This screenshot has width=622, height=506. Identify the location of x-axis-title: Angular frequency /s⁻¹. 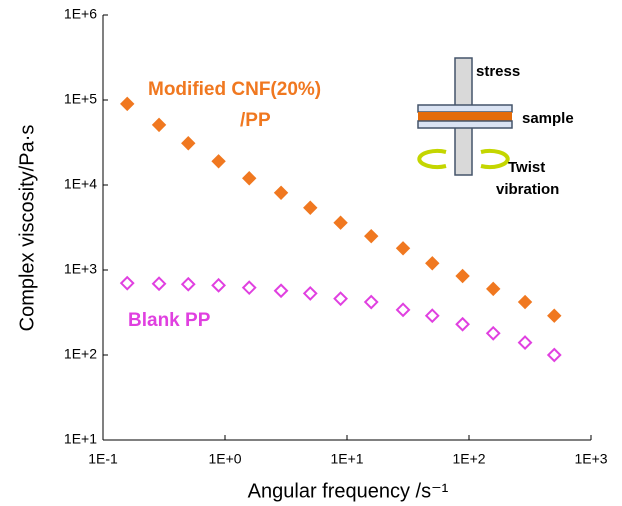
(348, 491).